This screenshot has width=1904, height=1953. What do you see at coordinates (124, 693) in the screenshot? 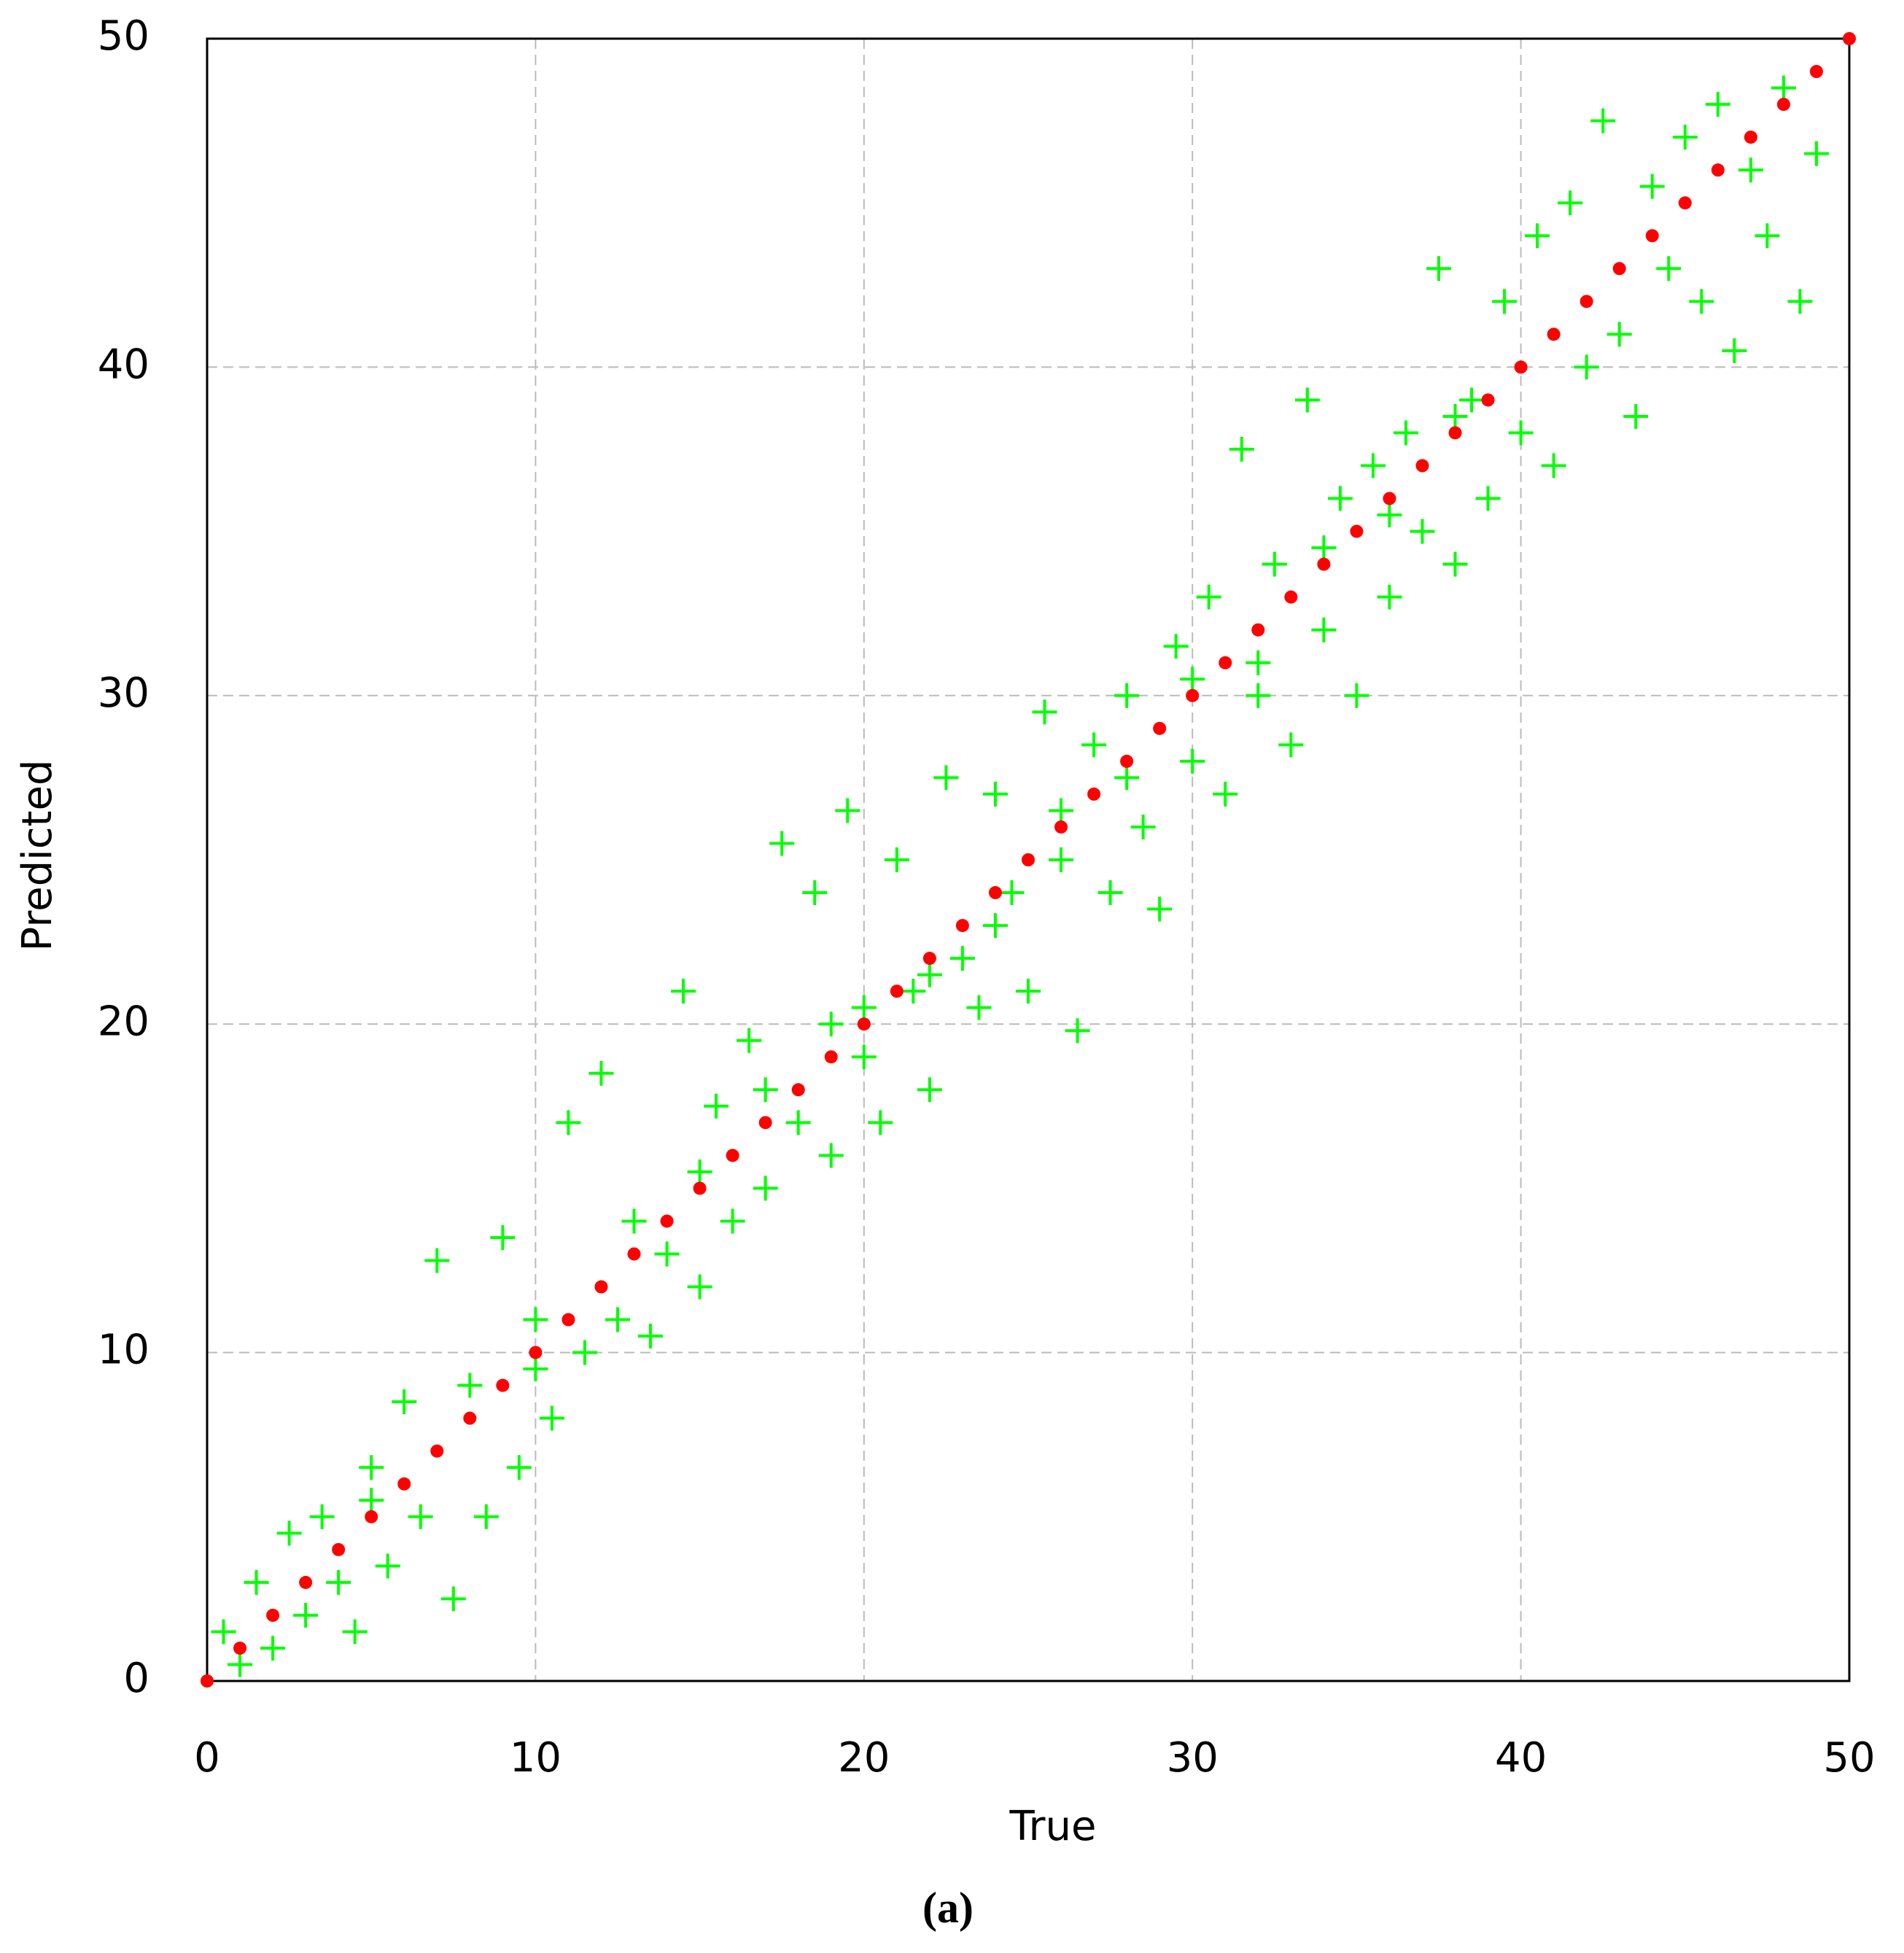
I see `y-tick-label: 30` at bounding box center [124, 693].